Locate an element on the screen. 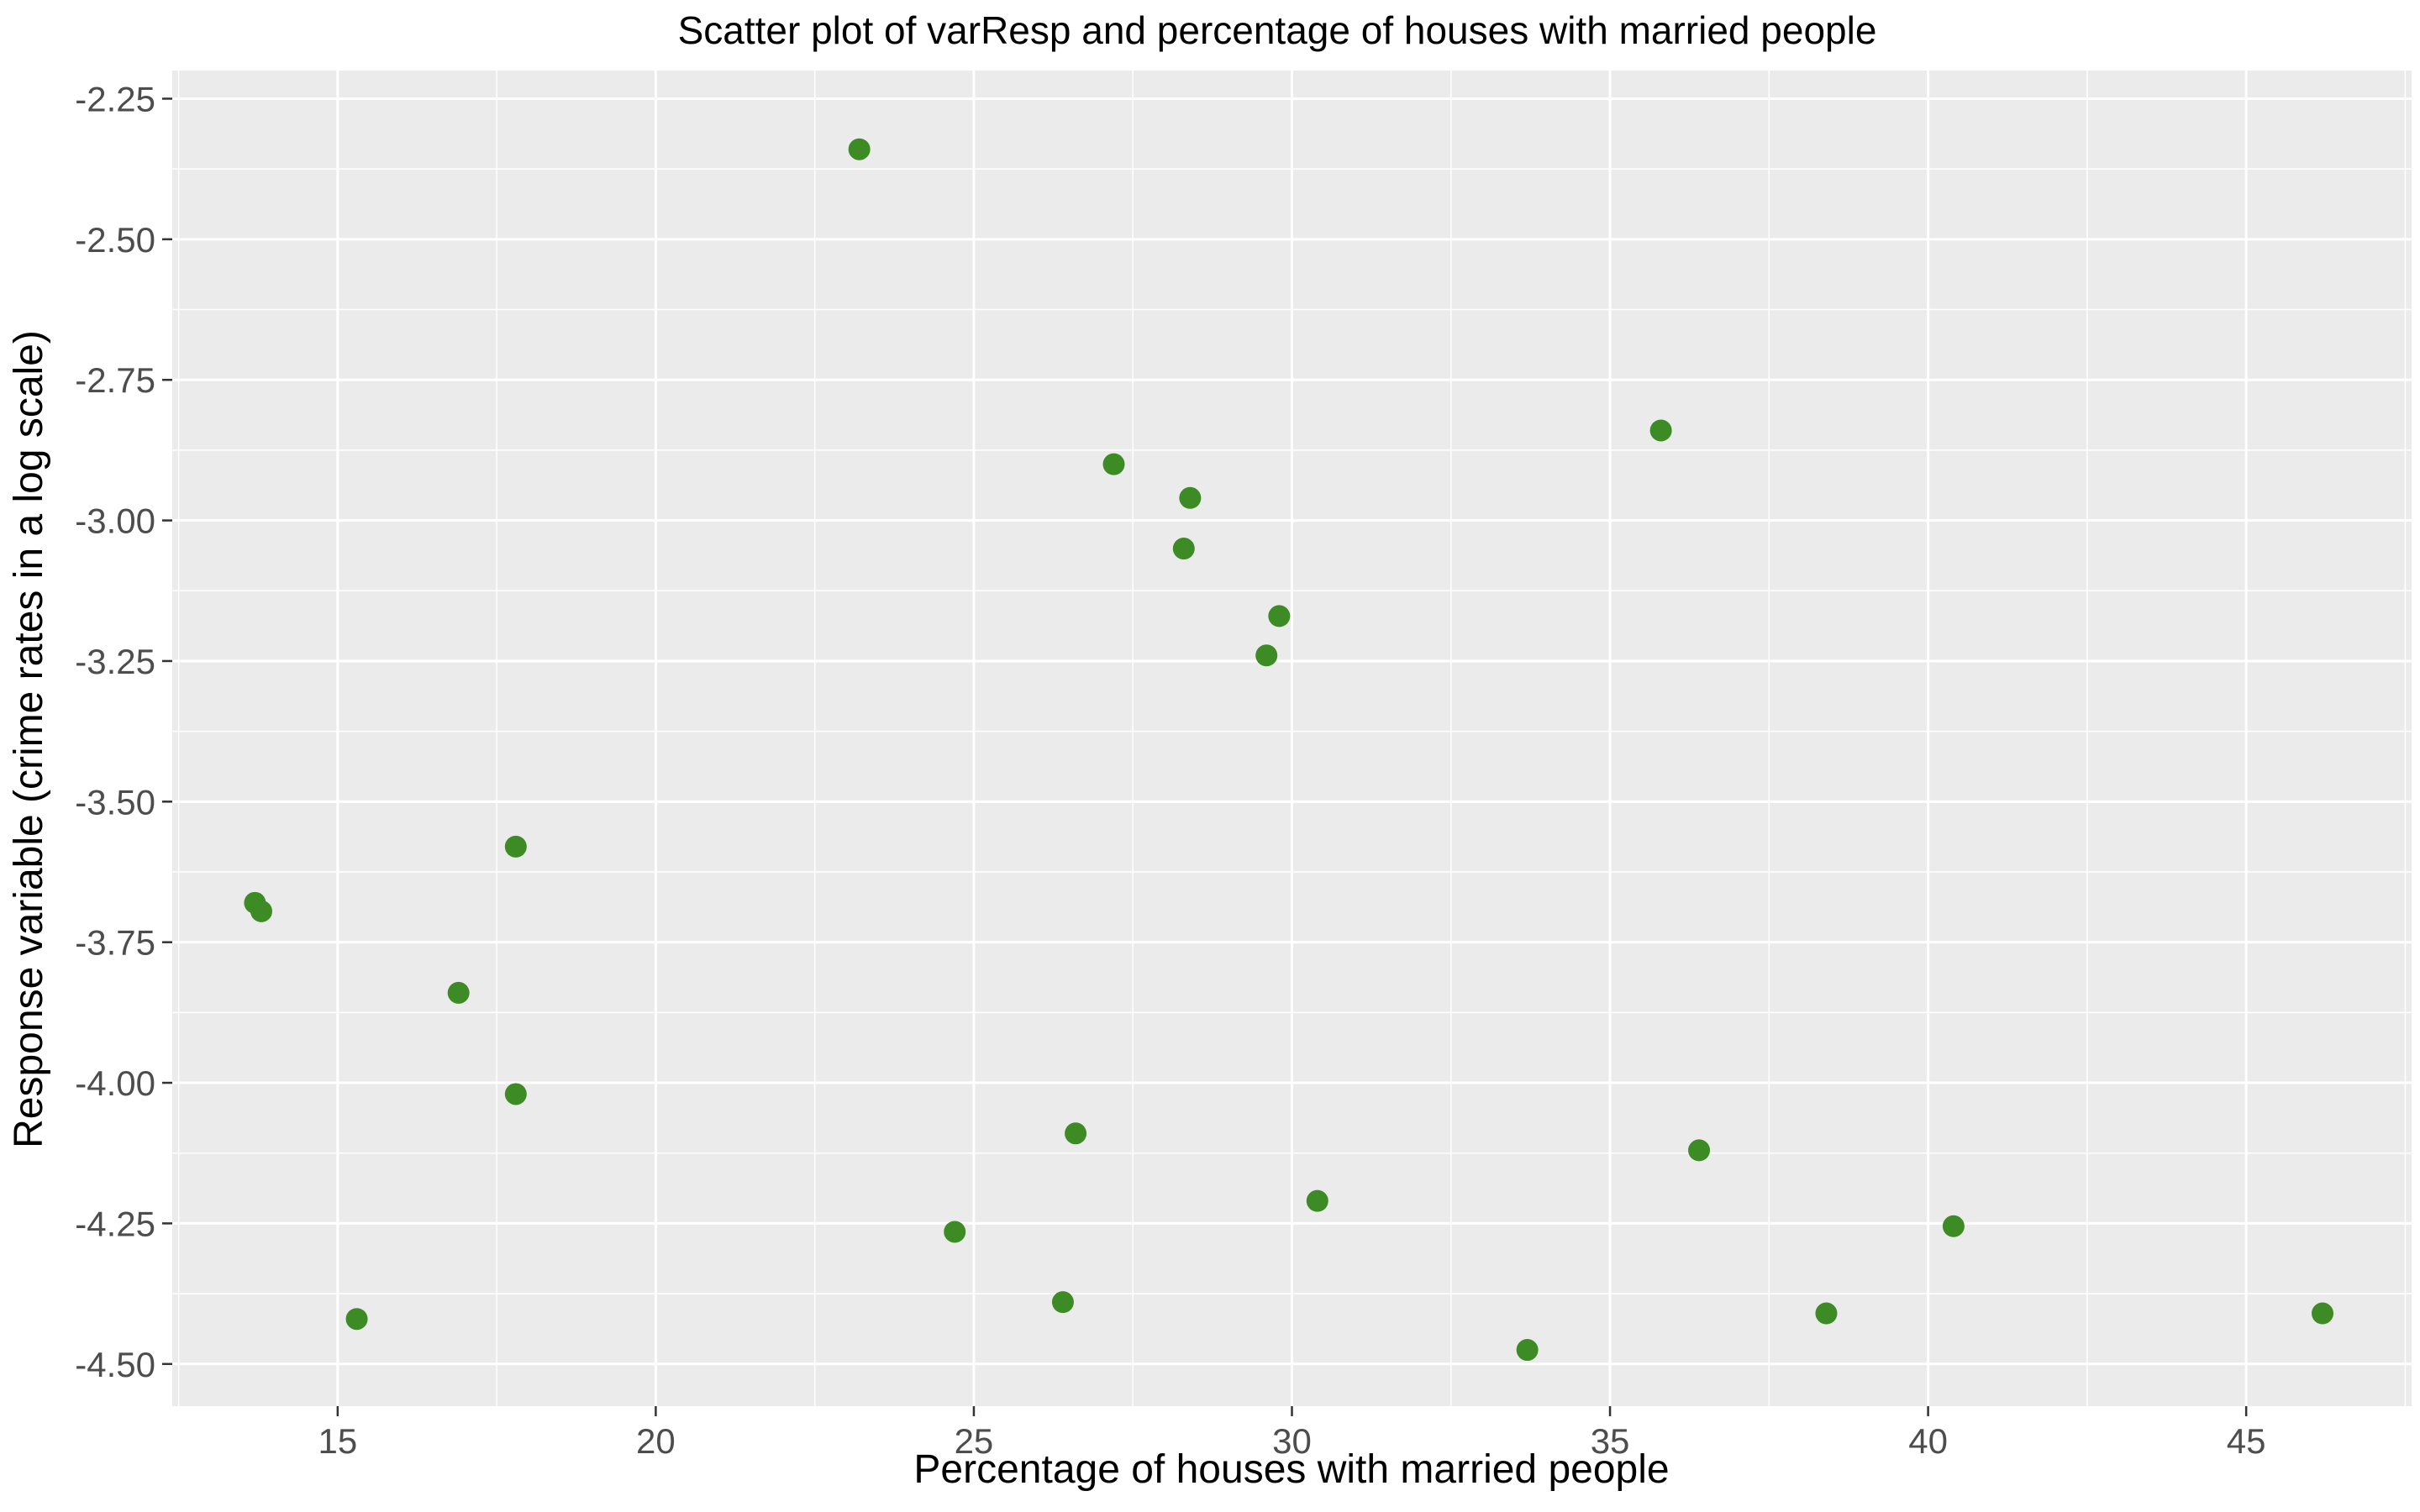 This screenshot has width=2420, height=1512. x-axis: 15 20 25 30 35 40 45 is located at coordinates (1292, 1433).